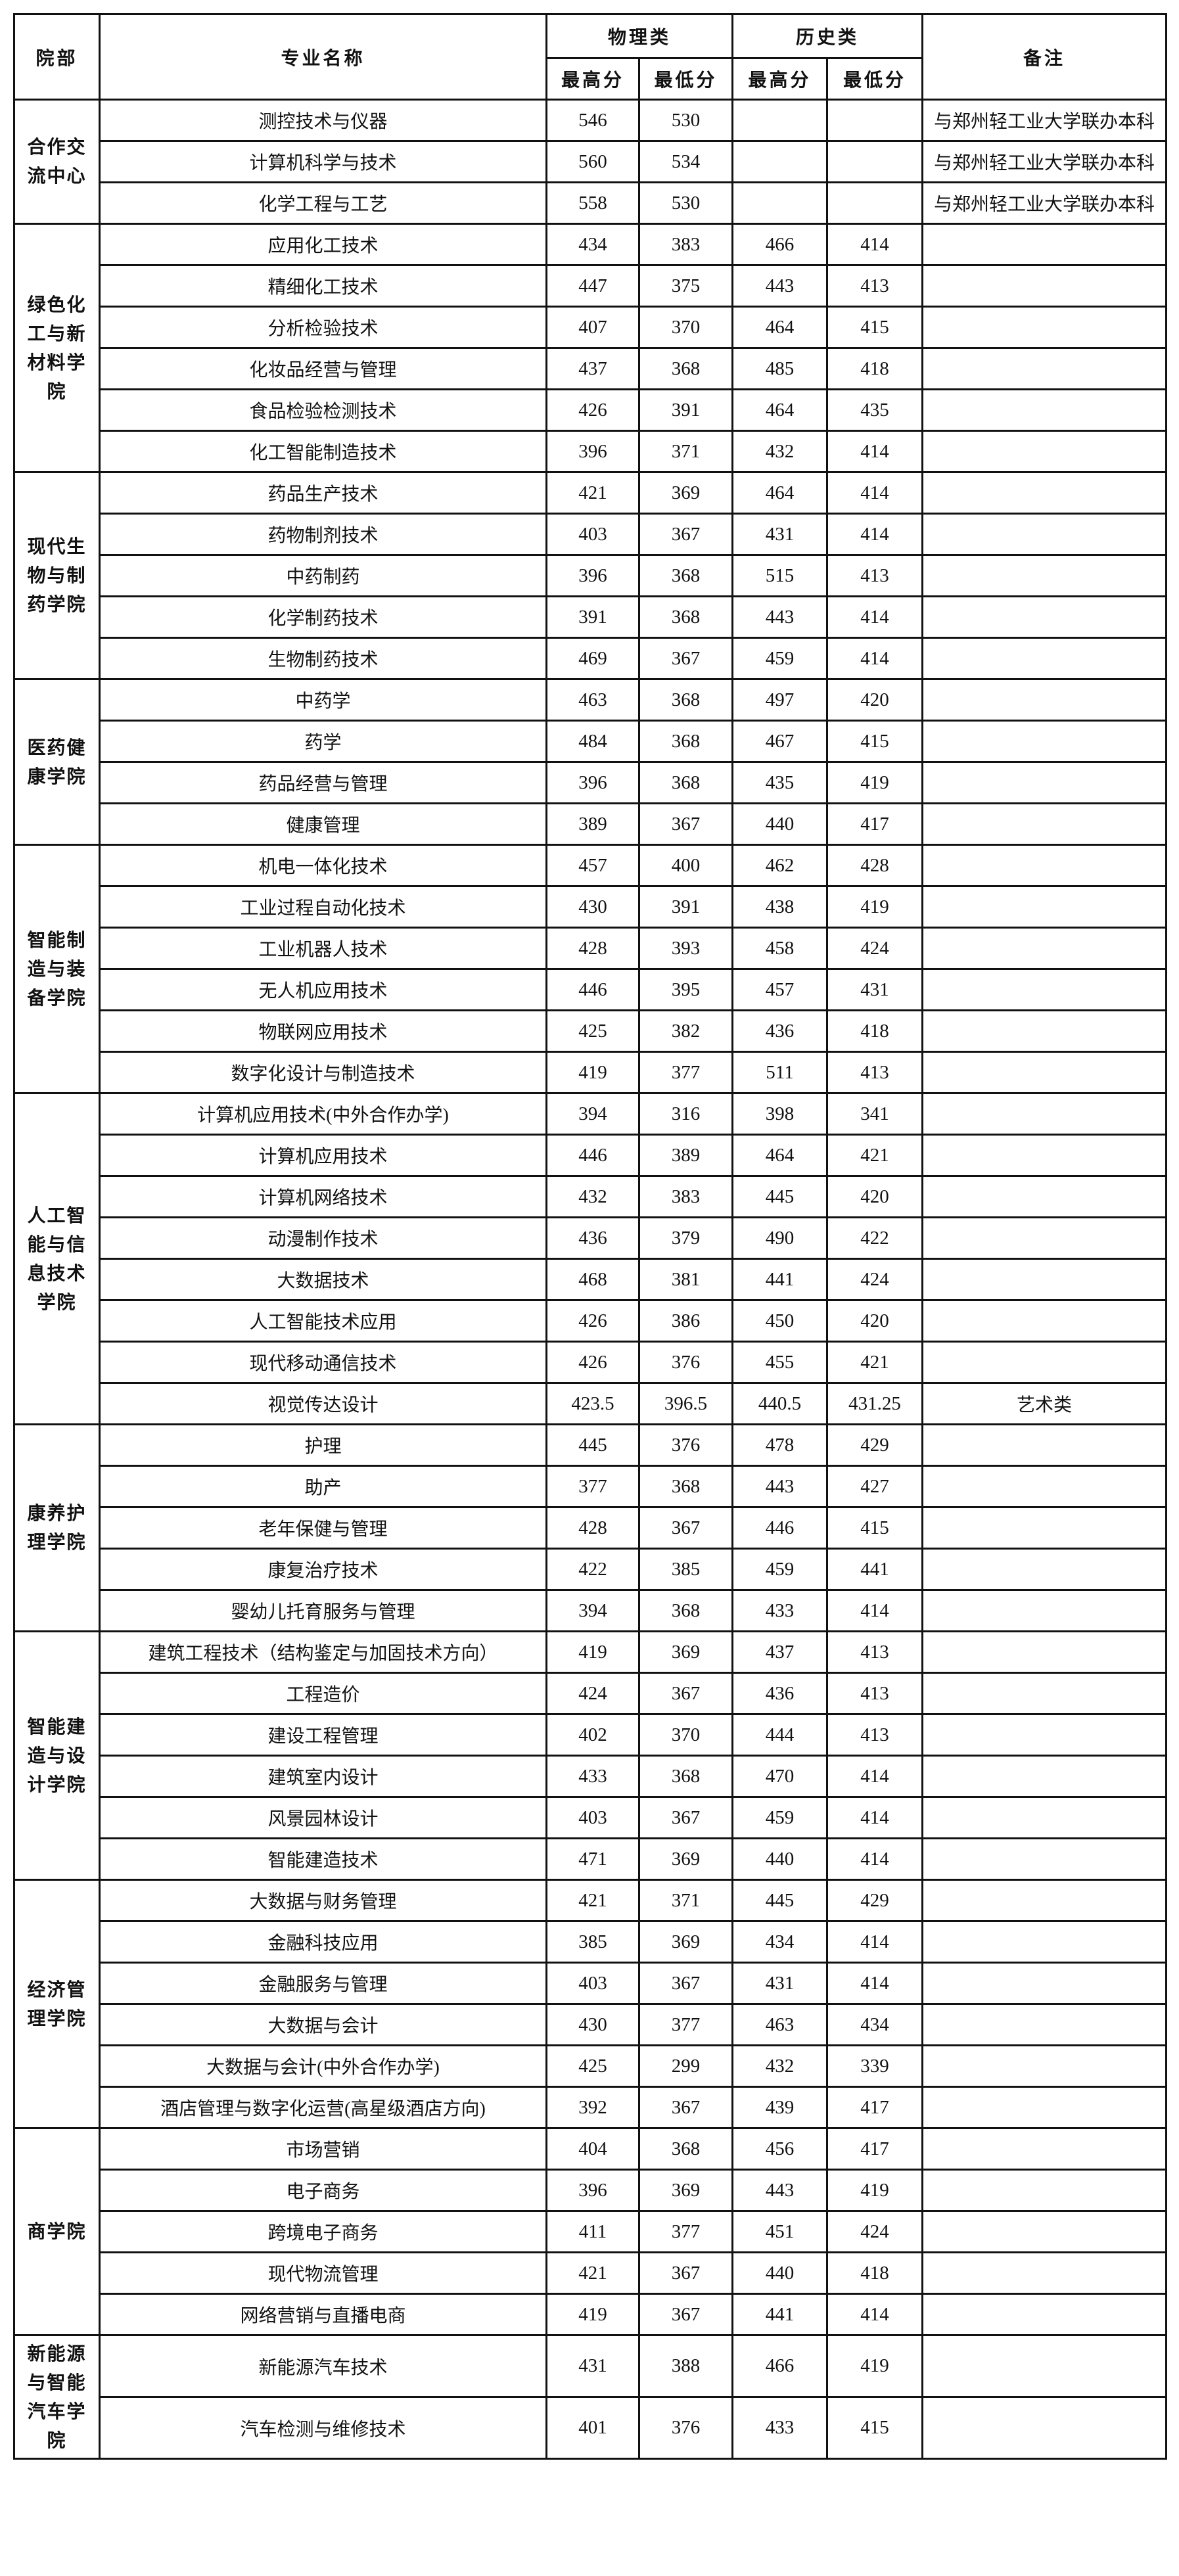 The image size is (1179, 2576). Describe the element at coordinates (57, 1258) in the screenshot. I see `department-name: 人工智能与信息技术学院` at that location.